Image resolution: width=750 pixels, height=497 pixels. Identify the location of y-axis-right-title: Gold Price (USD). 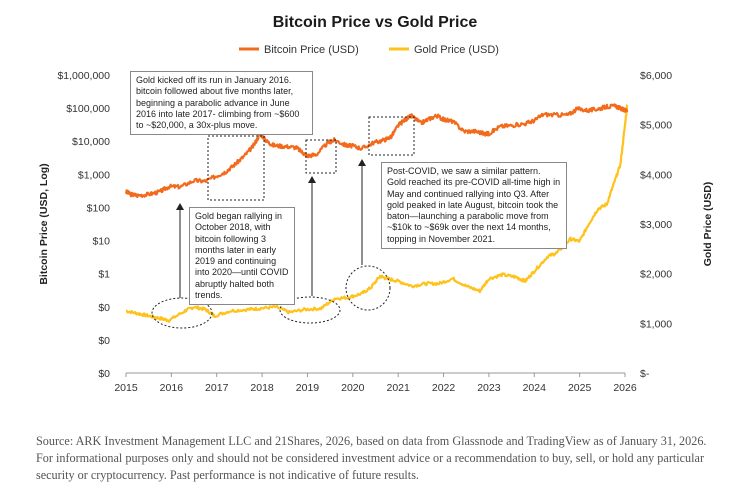
(708, 224).